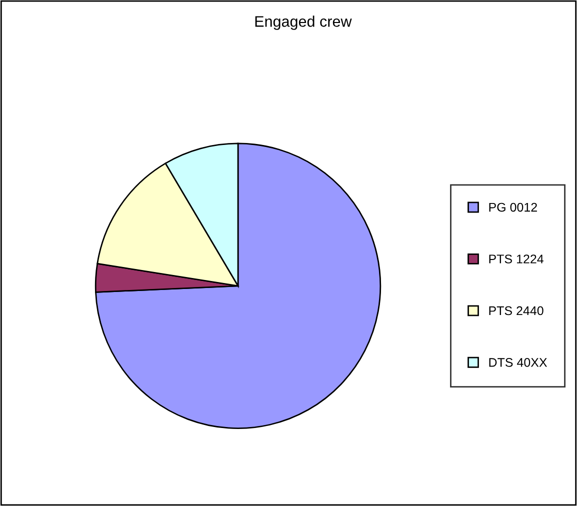 This screenshot has width=577, height=506. I want to click on legend-label: DTS 40XX, so click(518, 362).